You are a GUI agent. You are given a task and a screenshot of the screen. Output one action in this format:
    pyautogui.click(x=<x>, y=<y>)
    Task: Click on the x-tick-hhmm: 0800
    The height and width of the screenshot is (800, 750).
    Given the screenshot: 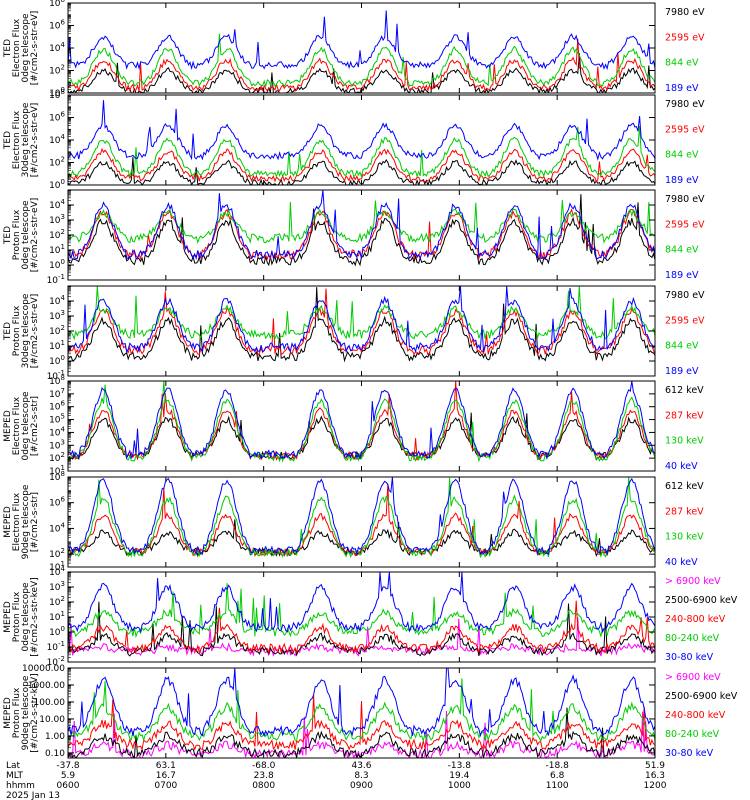 What is the action you would take?
    pyautogui.click(x=263, y=786)
    